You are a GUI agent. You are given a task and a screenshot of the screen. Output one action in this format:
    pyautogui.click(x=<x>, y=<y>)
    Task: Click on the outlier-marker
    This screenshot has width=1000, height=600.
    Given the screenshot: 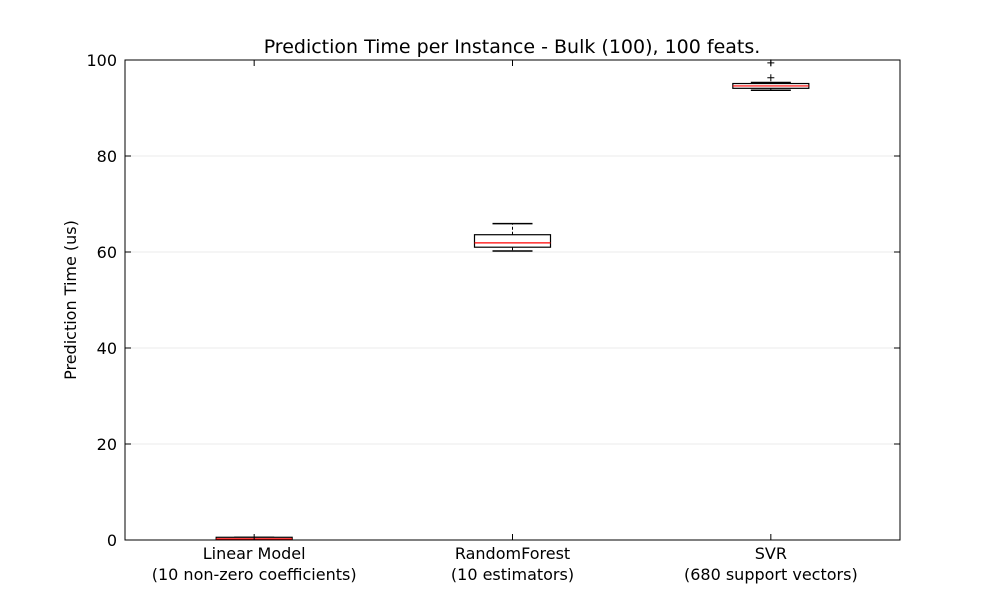 What is the action you would take?
    pyautogui.click(x=771, y=78)
    